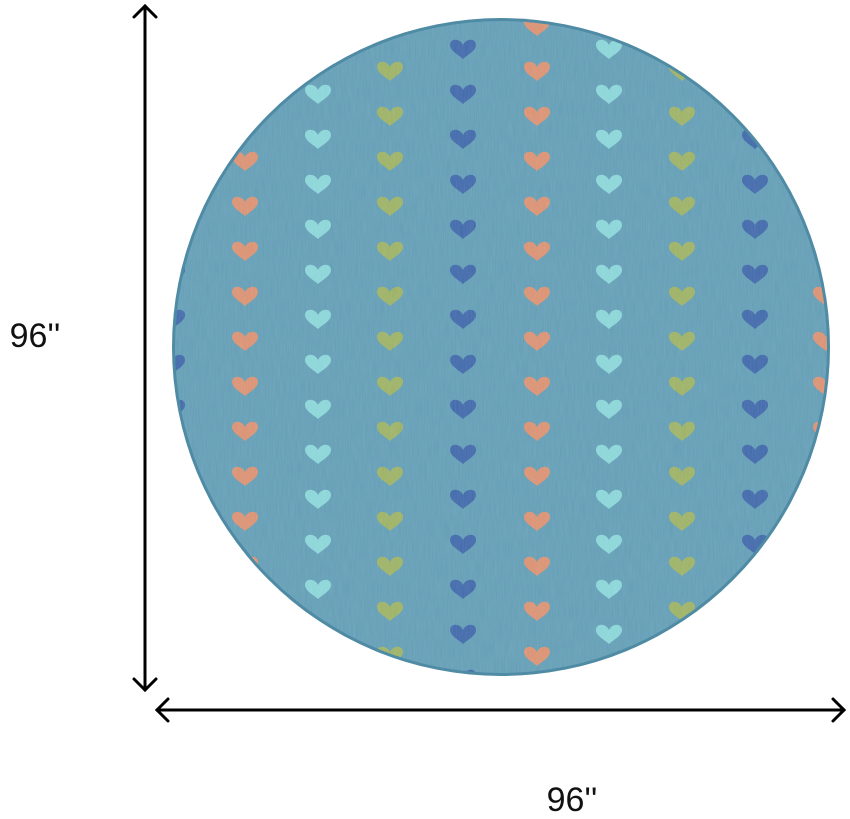  I want to click on width-label: 96'', so click(572, 800).